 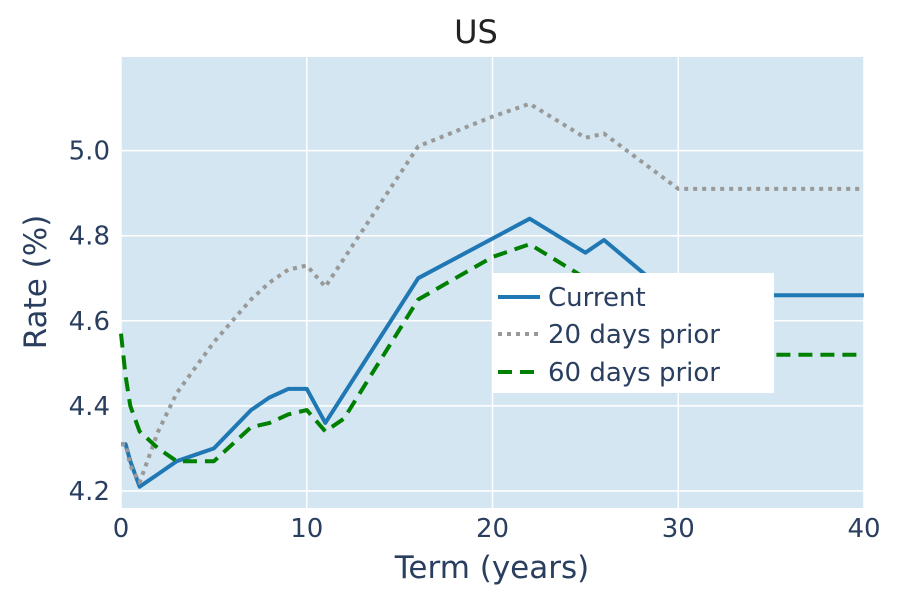 I want to click on x-tick-label: 20, so click(x=492, y=529).